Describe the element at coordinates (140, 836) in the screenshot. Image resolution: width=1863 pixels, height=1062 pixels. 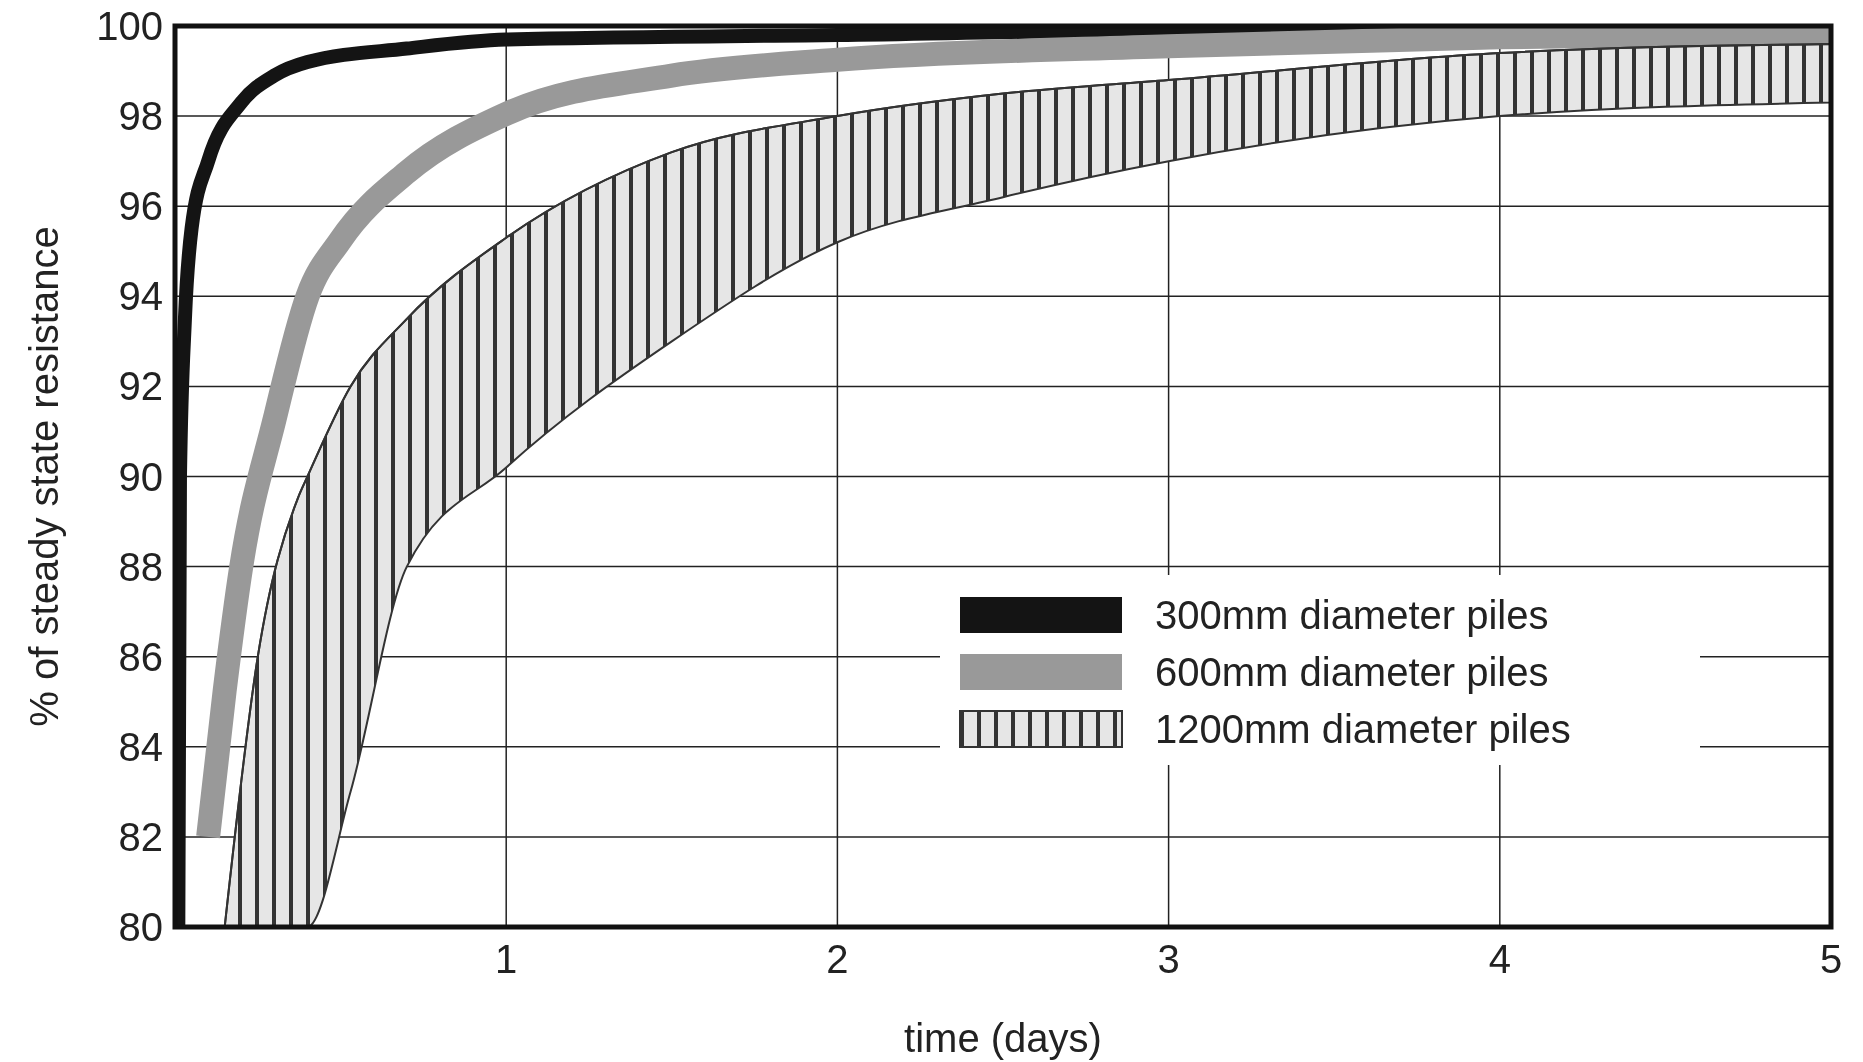
I see `y-tick-label: 82` at that location.